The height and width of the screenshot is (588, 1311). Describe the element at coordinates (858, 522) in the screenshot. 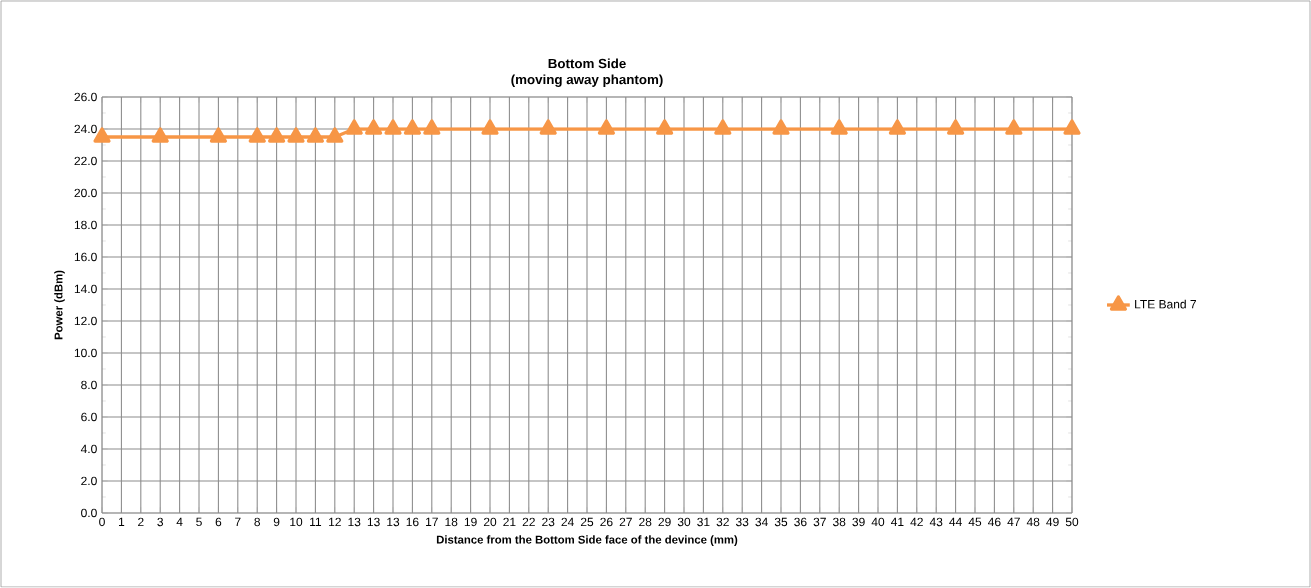

I see `x-tick-label: 39` at that location.